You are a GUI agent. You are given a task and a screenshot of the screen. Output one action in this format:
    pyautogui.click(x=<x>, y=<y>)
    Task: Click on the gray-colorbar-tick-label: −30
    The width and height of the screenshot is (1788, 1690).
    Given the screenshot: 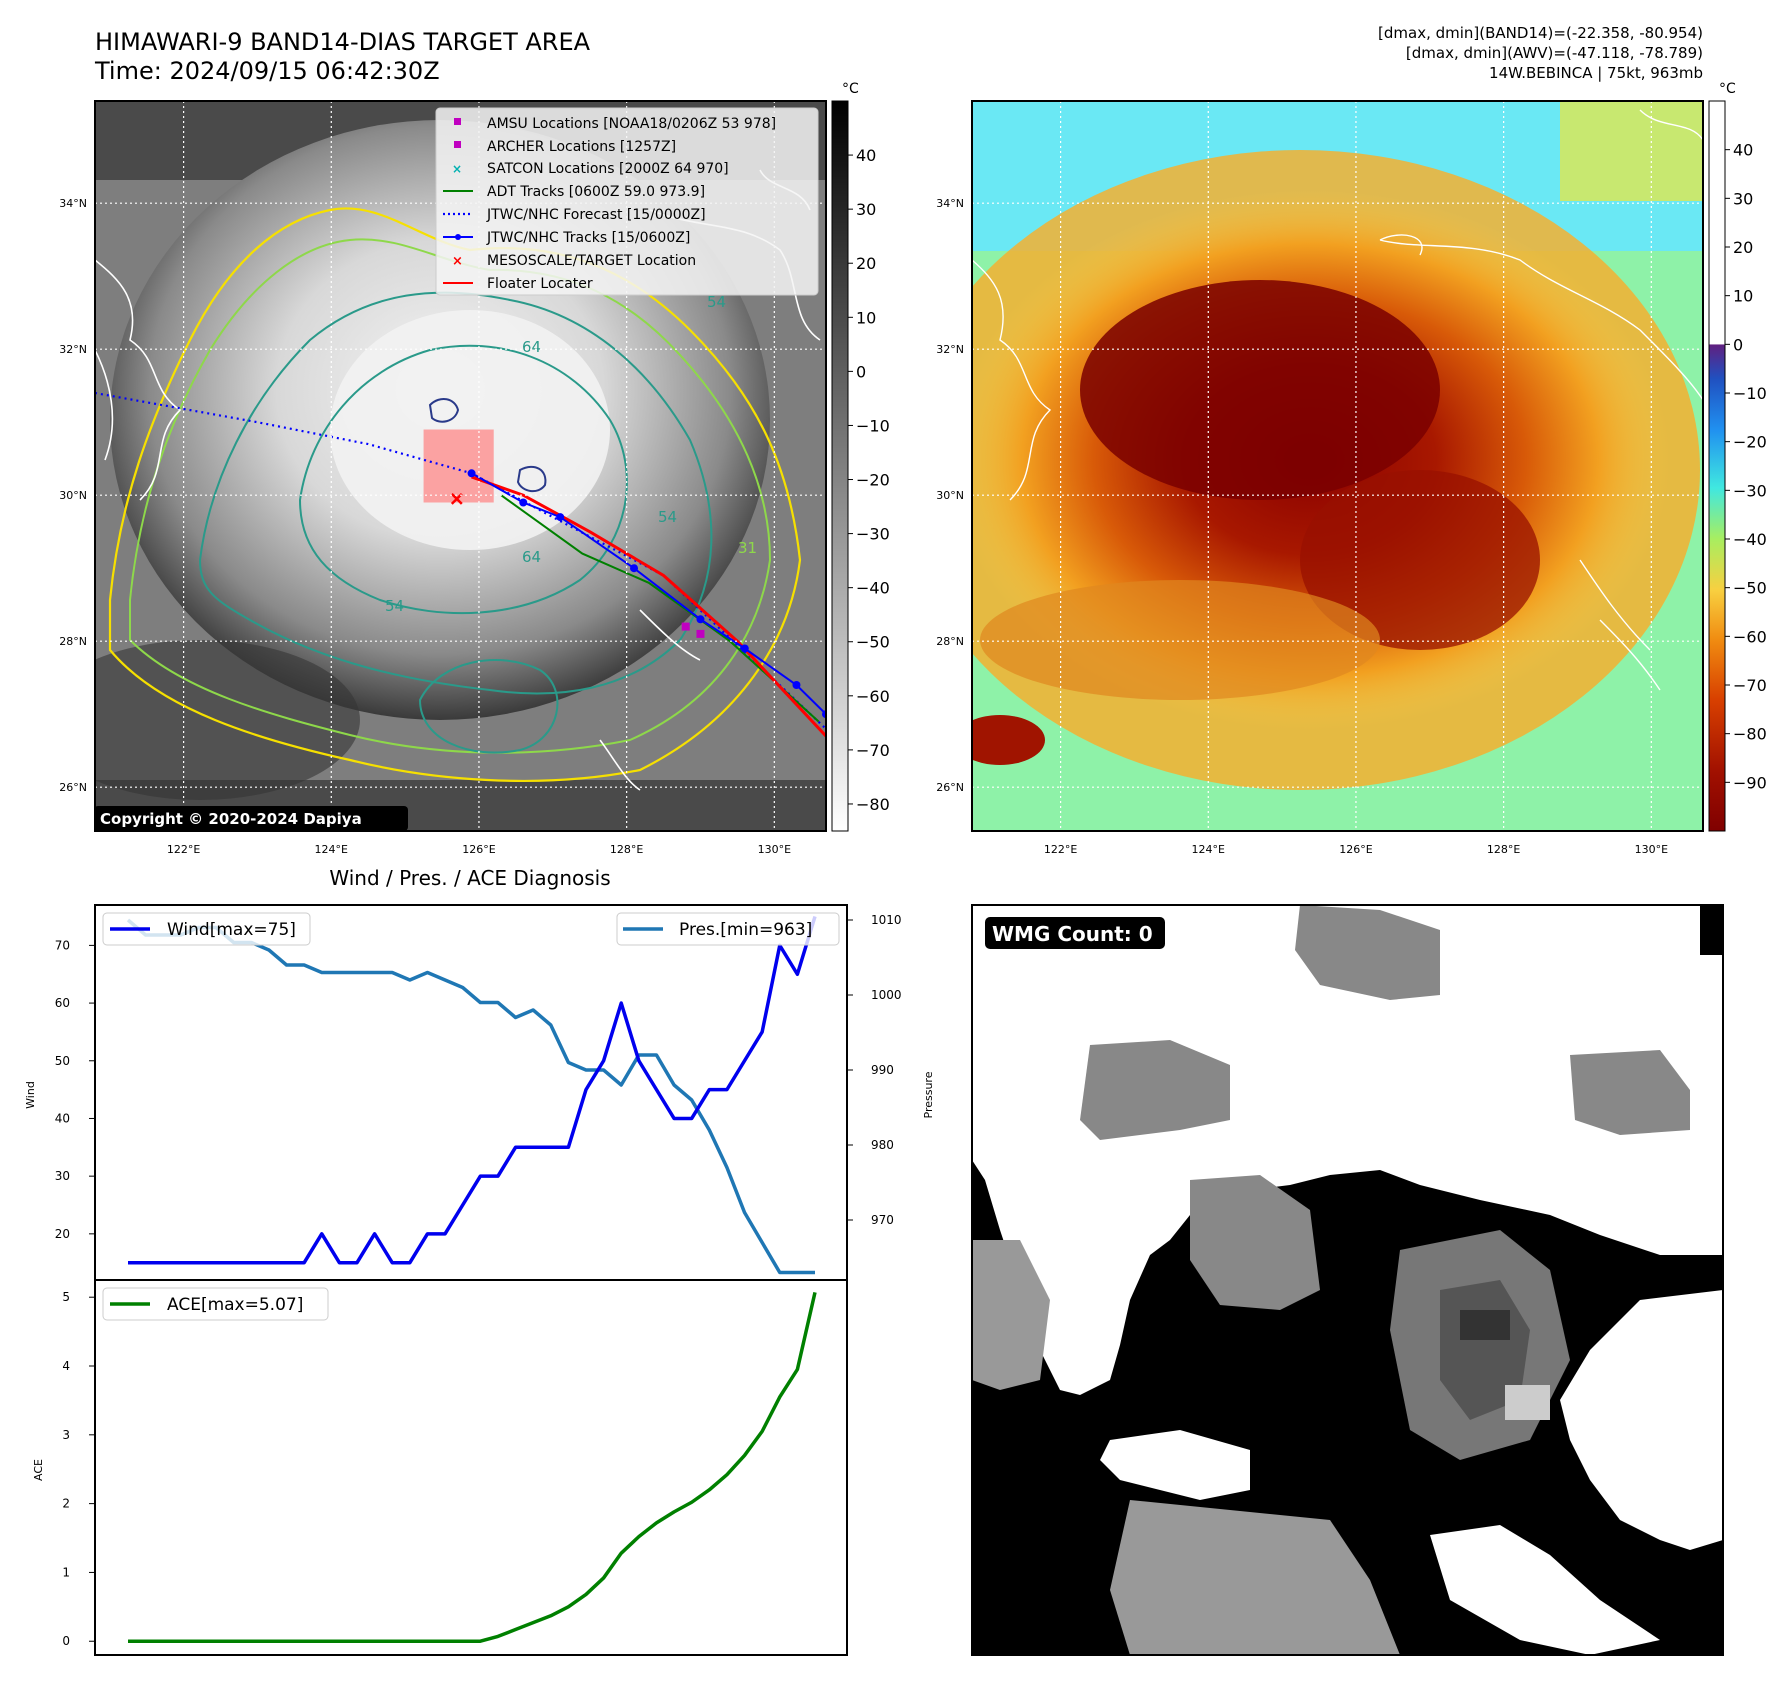 What is the action you would take?
    pyautogui.click(x=873, y=534)
    